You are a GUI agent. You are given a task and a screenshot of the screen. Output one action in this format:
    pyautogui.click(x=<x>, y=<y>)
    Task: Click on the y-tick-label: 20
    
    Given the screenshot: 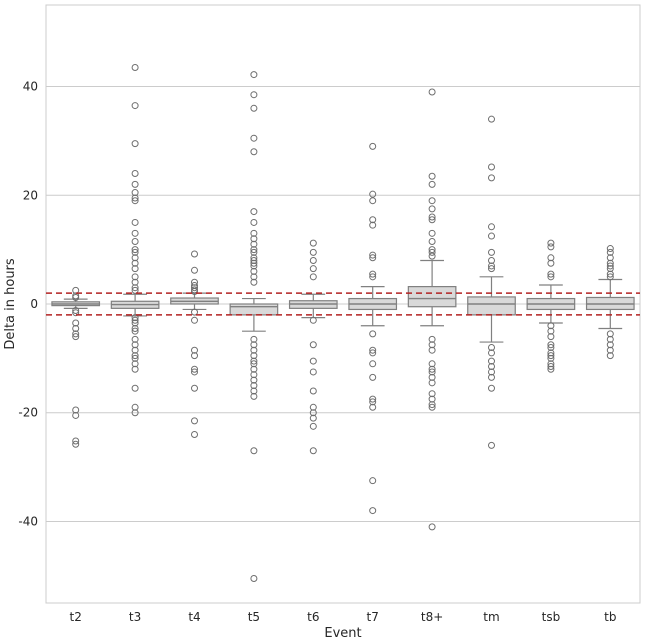 What is the action you would take?
    pyautogui.click(x=30, y=195)
    